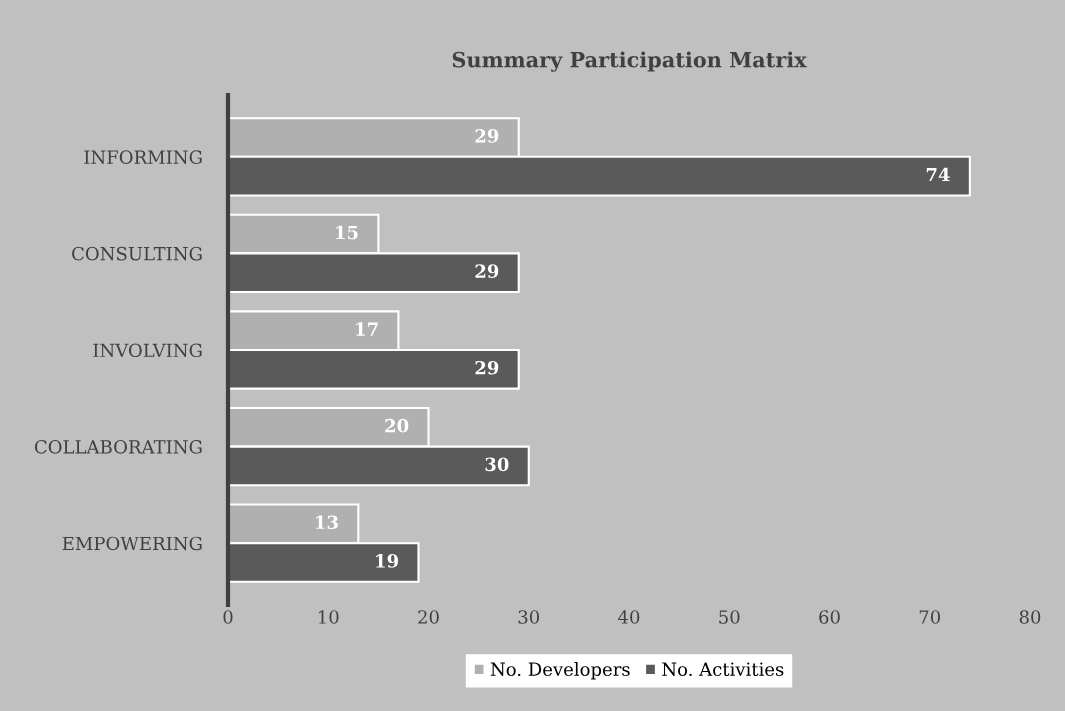  I want to click on x-tick-label: 80, so click(1030, 617).